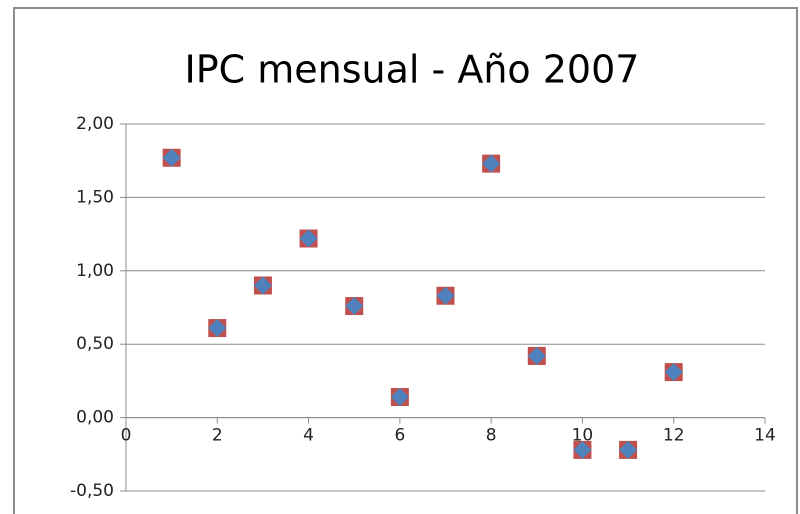  What do you see at coordinates (126, 436) in the screenshot?
I see `x-tick-label: 0` at bounding box center [126, 436].